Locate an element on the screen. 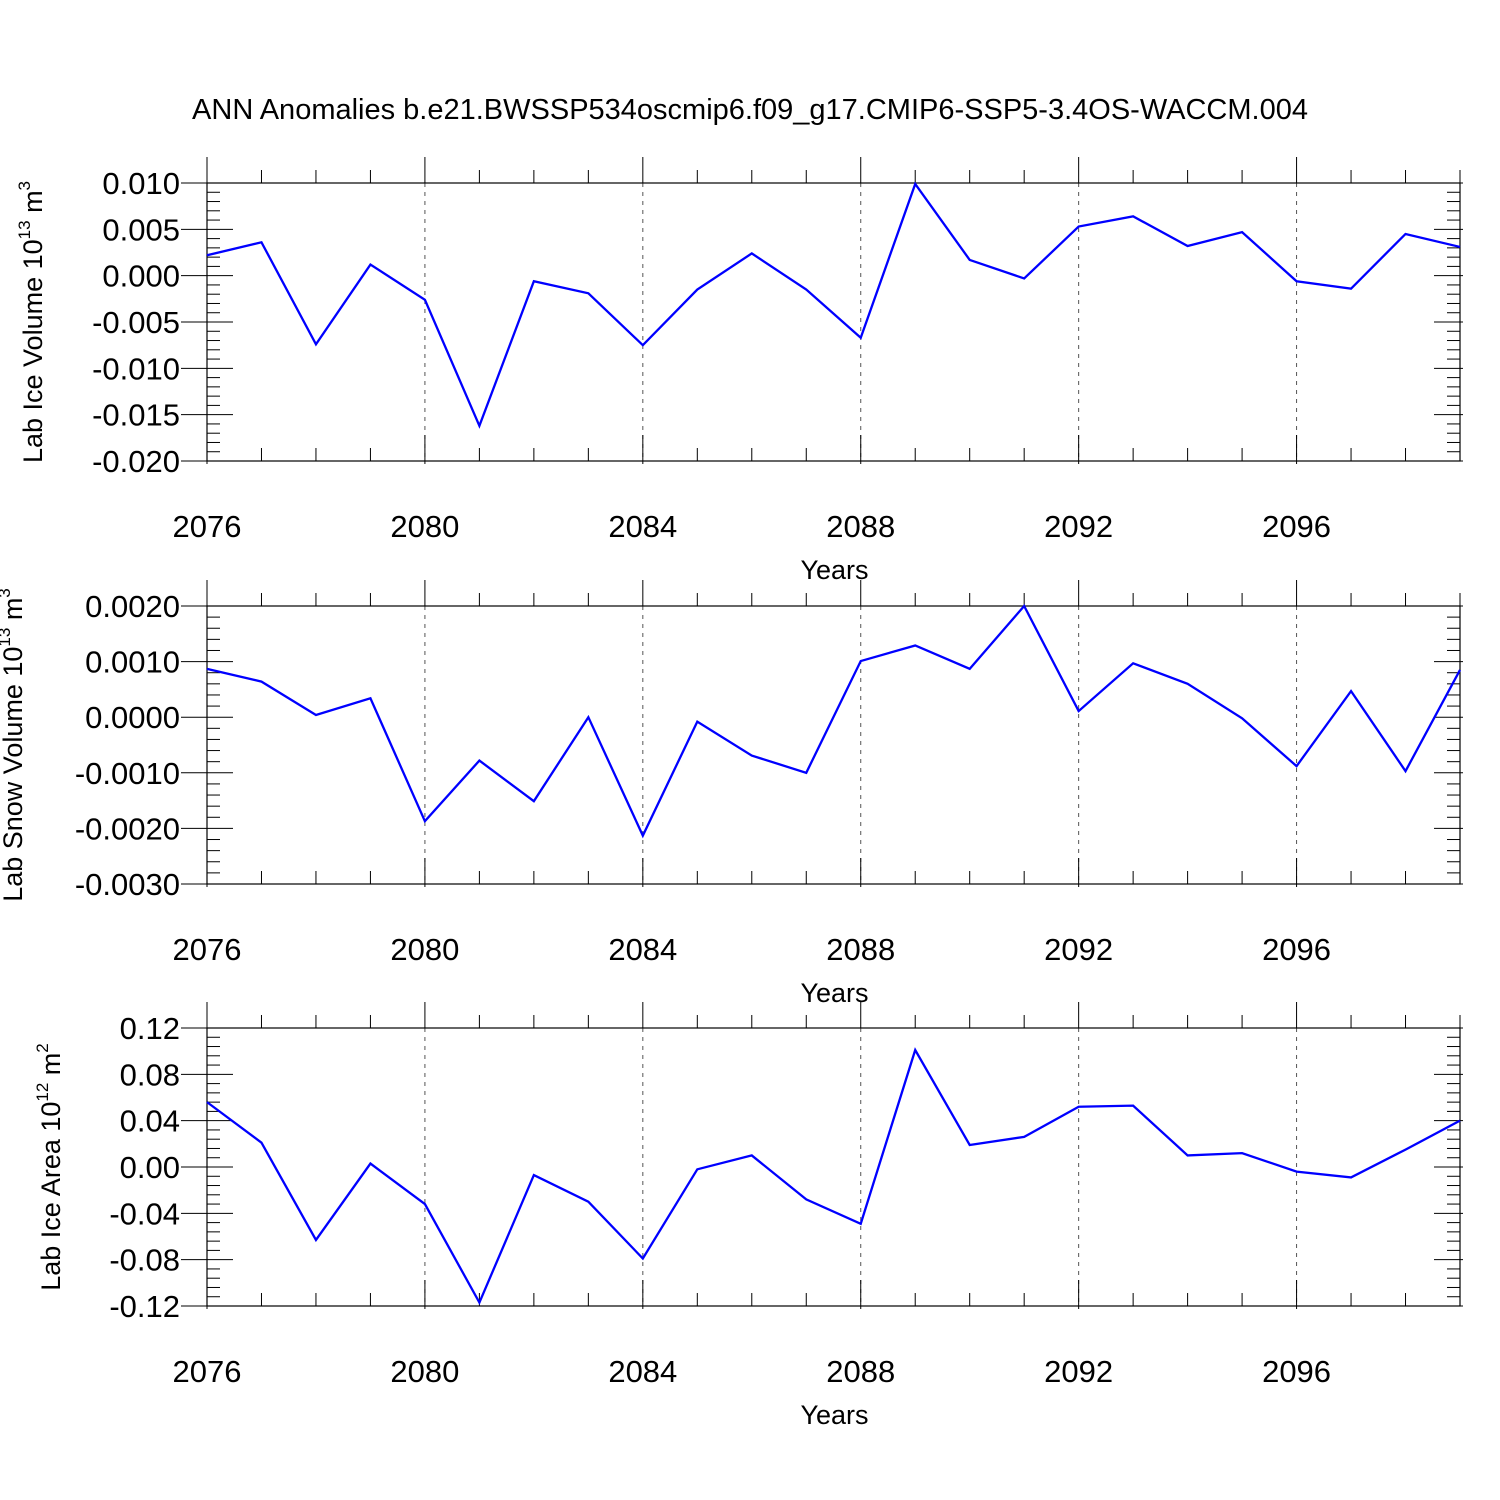  y-tick-label: -0.020 is located at coordinates (136, 461).